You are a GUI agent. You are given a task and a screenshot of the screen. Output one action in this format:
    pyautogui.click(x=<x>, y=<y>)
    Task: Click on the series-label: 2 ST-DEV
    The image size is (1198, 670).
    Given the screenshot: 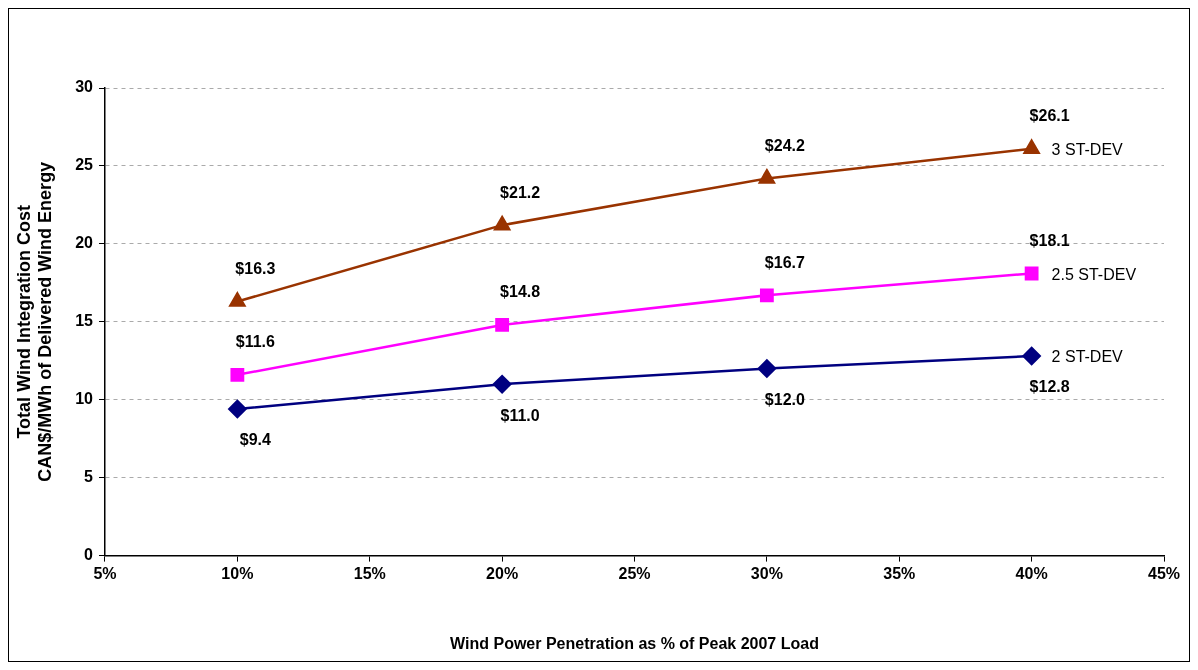 What is the action you would take?
    pyautogui.click(x=1087, y=357)
    